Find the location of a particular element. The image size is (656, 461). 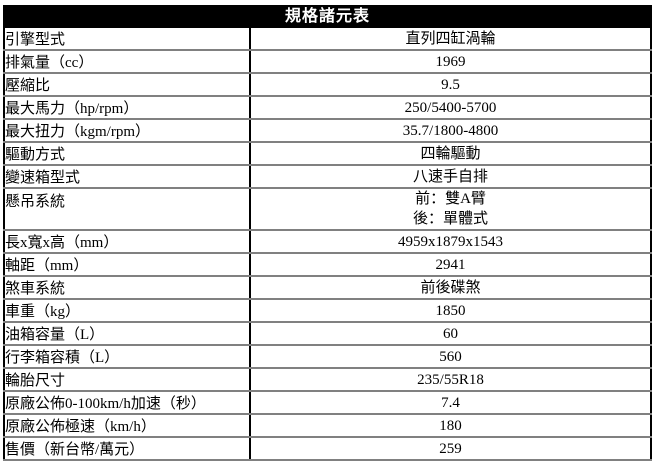

spec-label: 輪胎尺寸 is located at coordinates (127, 380).